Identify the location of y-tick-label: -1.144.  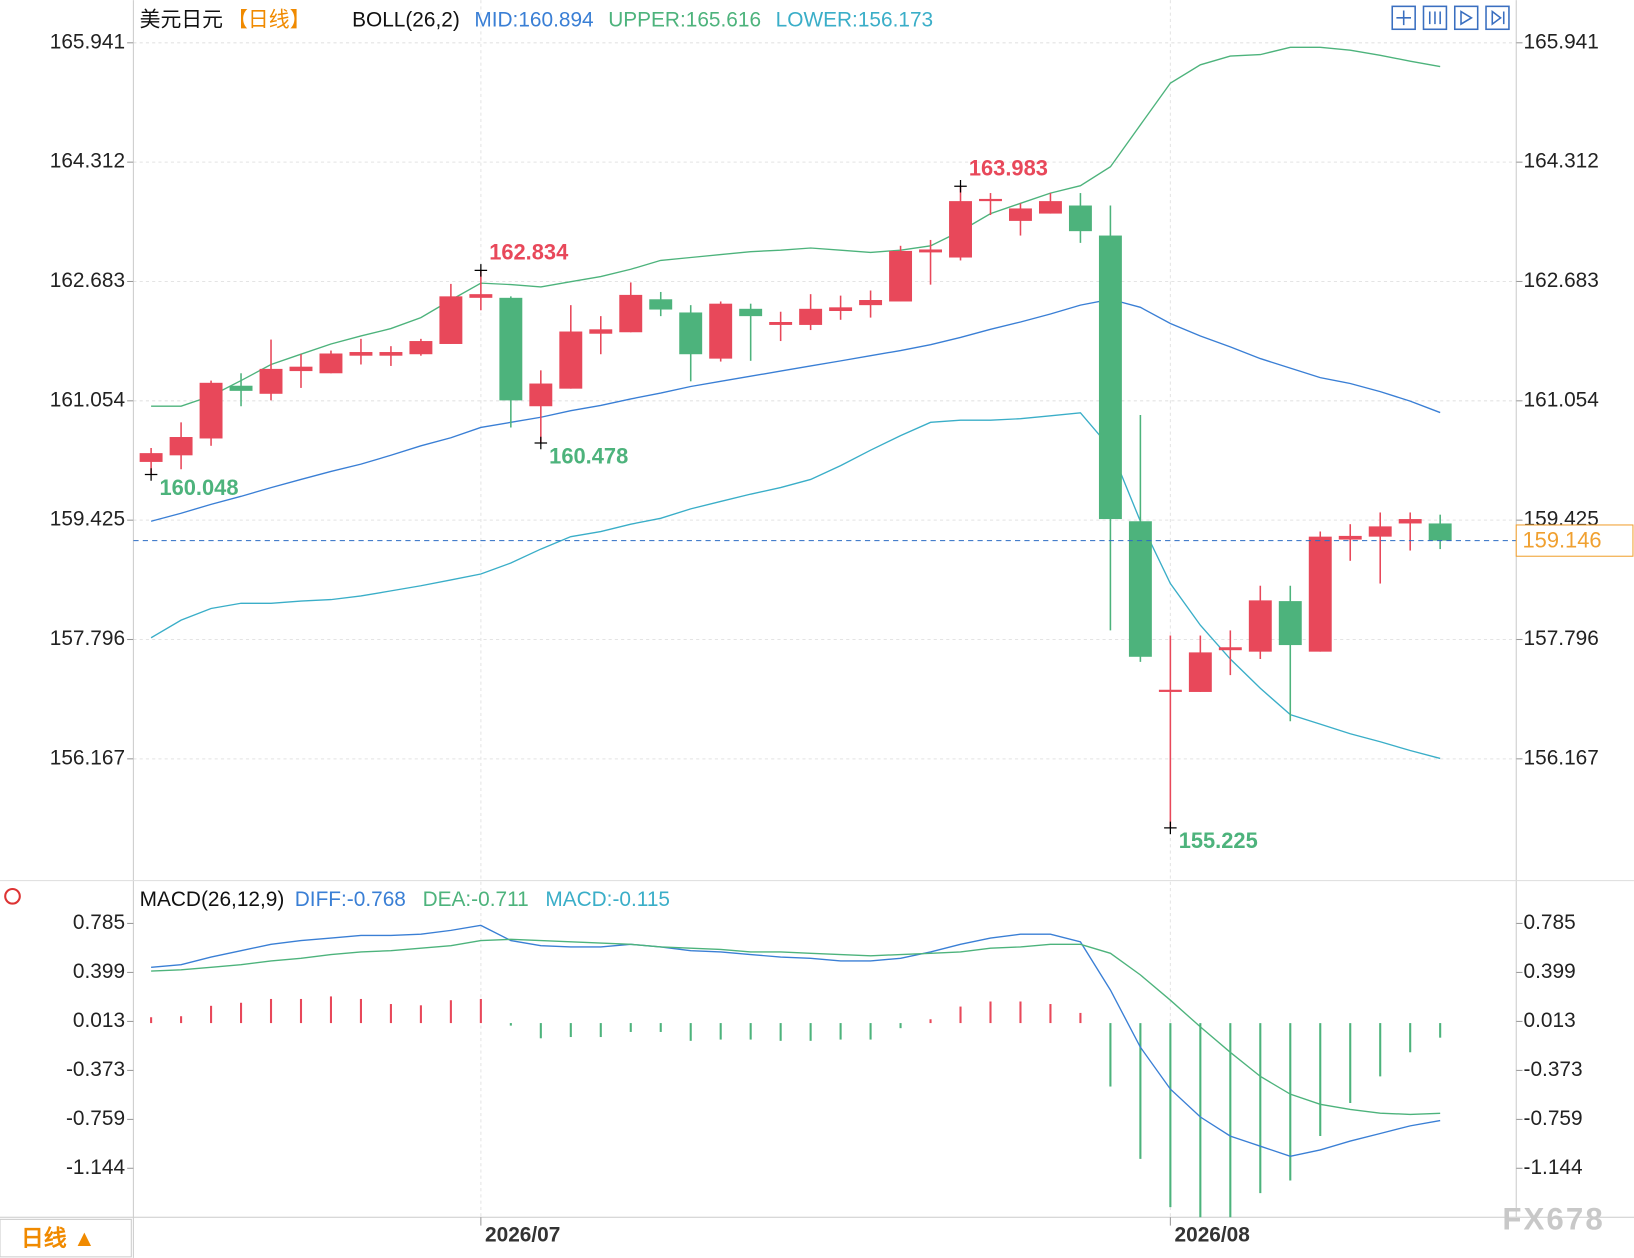
(95, 1167).